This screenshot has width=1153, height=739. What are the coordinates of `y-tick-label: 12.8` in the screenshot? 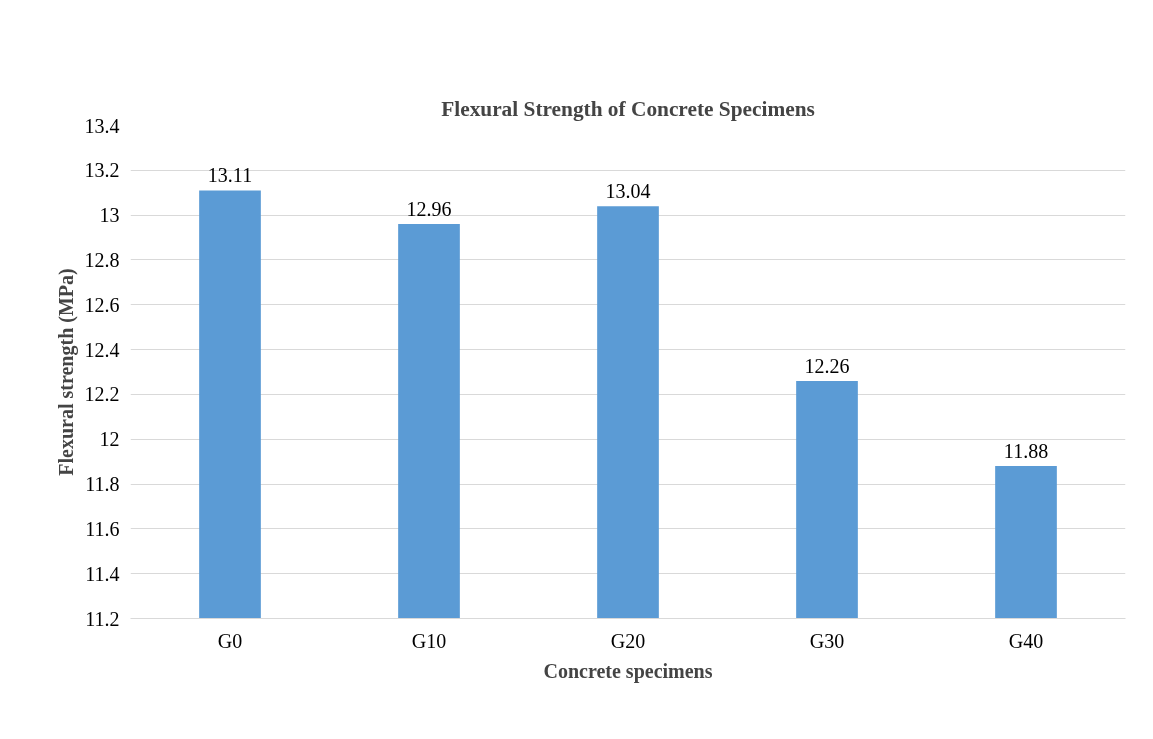 It's located at (102, 259).